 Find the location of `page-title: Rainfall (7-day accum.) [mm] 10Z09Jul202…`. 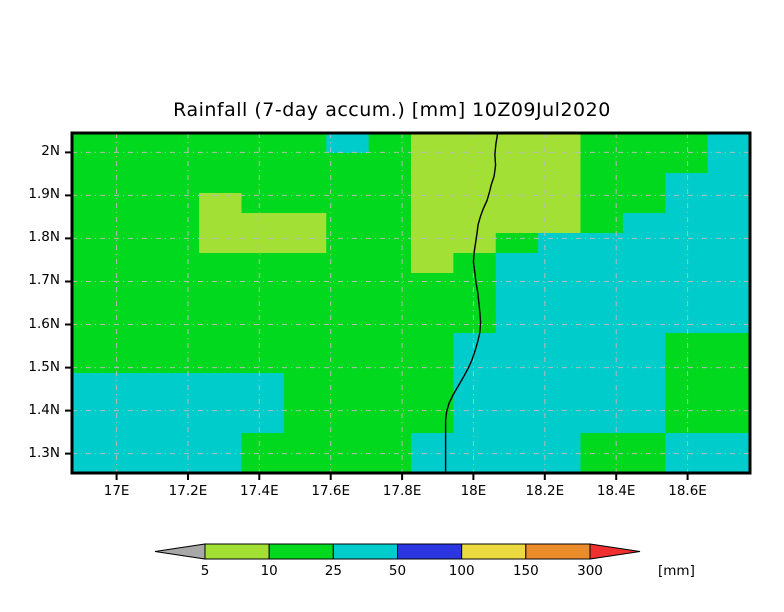

page-title: Rainfall (7-day accum.) [mm] 10Z09Jul202… is located at coordinates (392, 110).